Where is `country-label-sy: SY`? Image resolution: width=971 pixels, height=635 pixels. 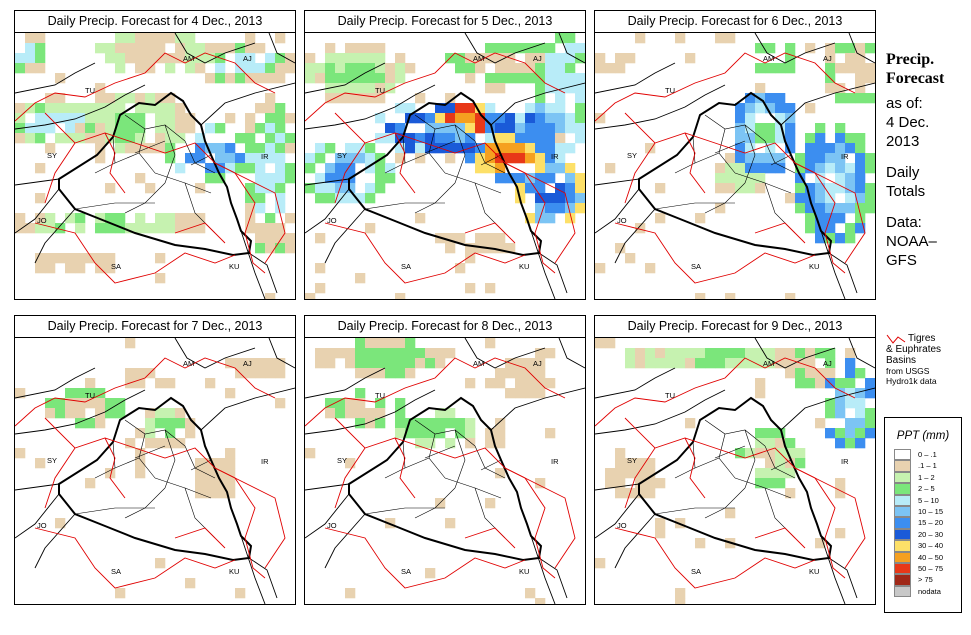
country-label-sy: SY is located at coordinates (342, 155).